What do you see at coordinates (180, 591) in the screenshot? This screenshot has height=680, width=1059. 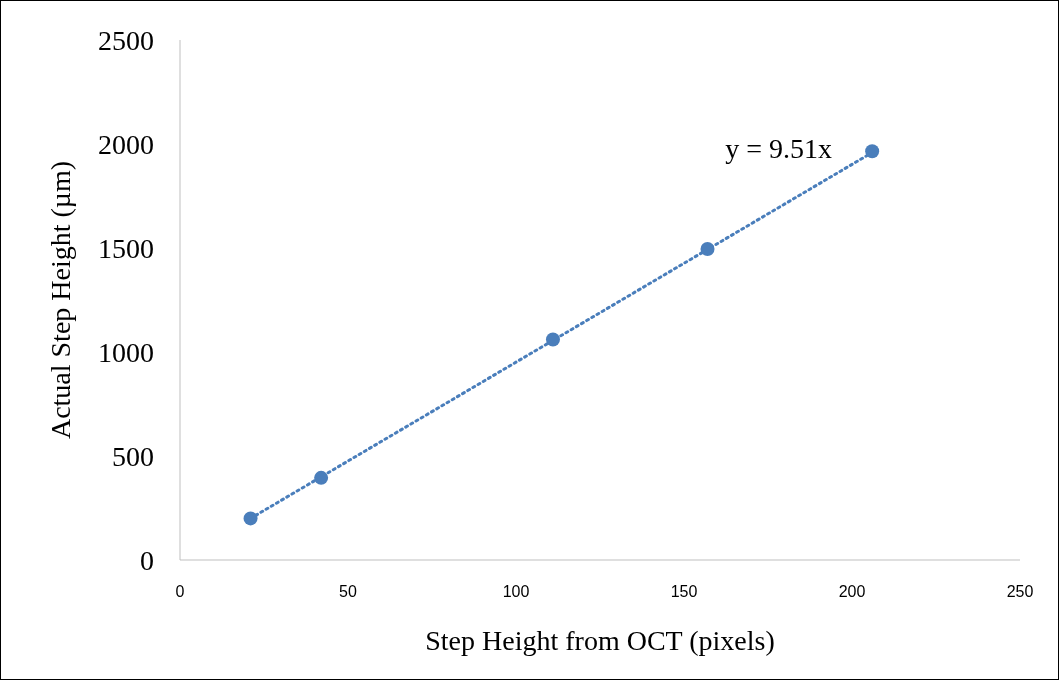 I see `x-tick-label: 0` at bounding box center [180, 591].